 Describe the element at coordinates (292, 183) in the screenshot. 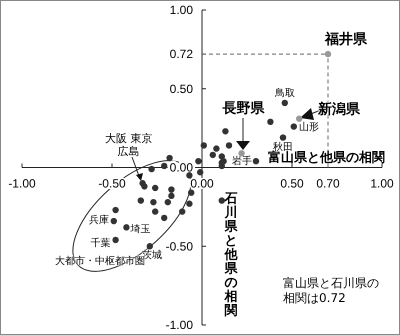

I see `x-tick-label: 0.50` at that location.